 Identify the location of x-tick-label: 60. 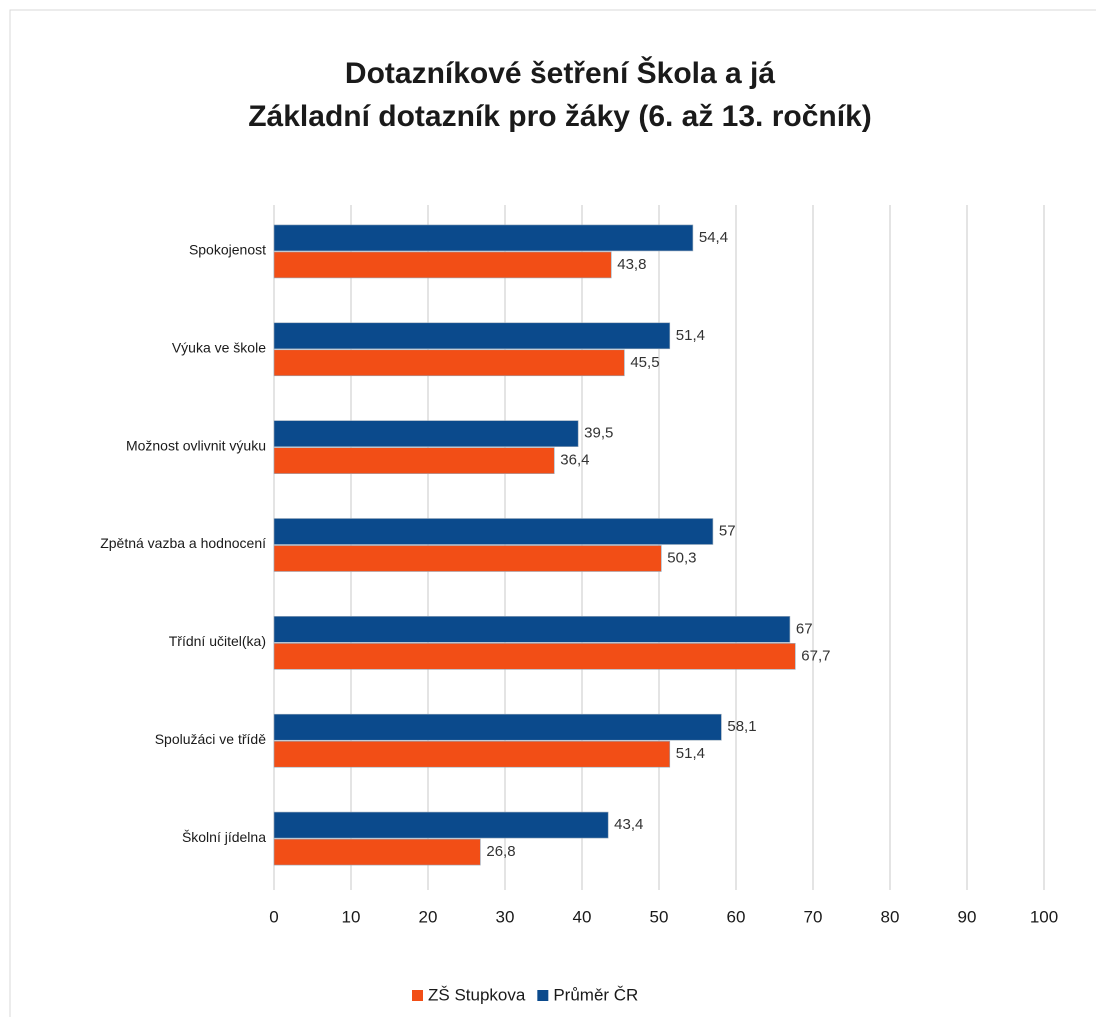
(736, 916).